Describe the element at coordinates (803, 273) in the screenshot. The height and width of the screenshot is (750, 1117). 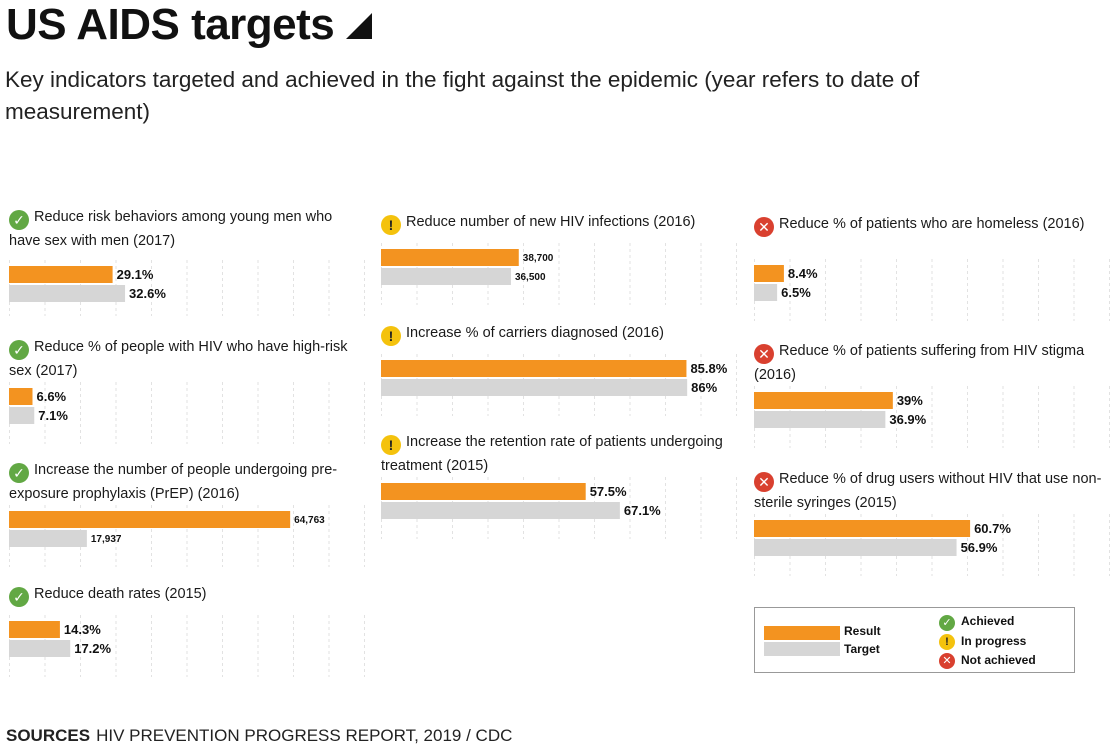
I see `result-value-label: 8.4%` at that location.